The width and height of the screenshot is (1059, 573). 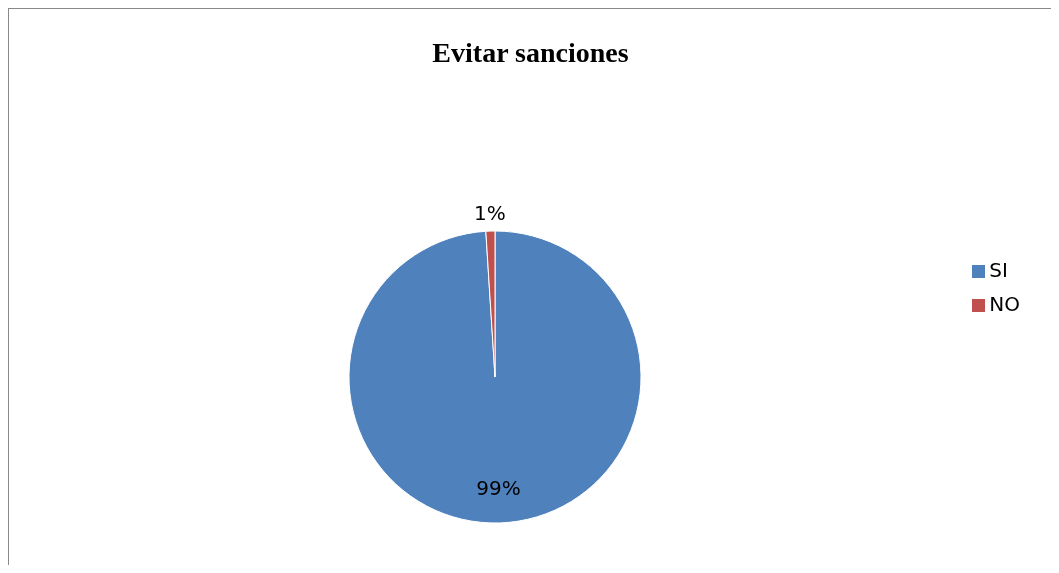 What do you see at coordinates (530, 53) in the screenshot?
I see `chart-title: Evitar sanciones` at bounding box center [530, 53].